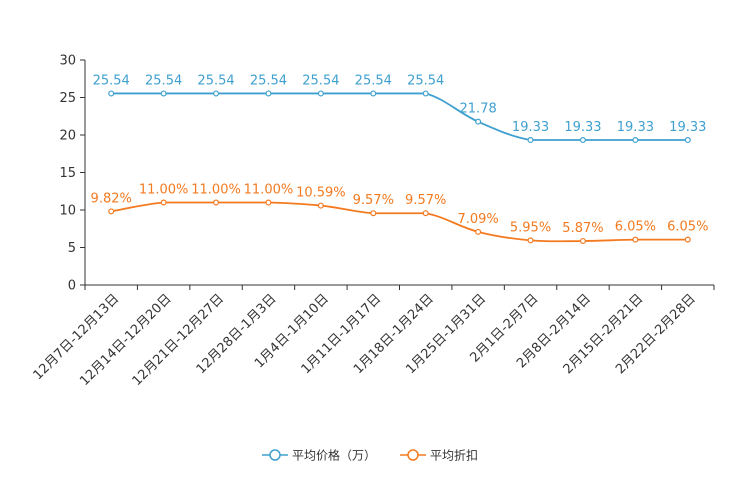 The width and height of the screenshot is (744, 496). I want to click on y-tick-label: 25, so click(67, 98).